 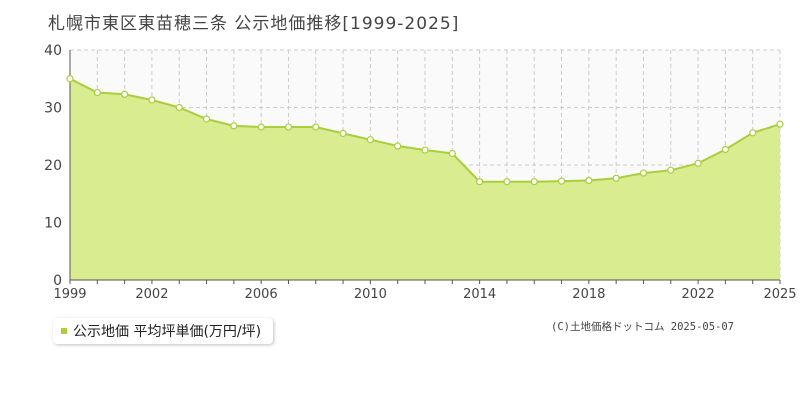 What do you see at coordinates (151, 294) in the screenshot?
I see `x-tick-label: 2002` at bounding box center [151, 294].